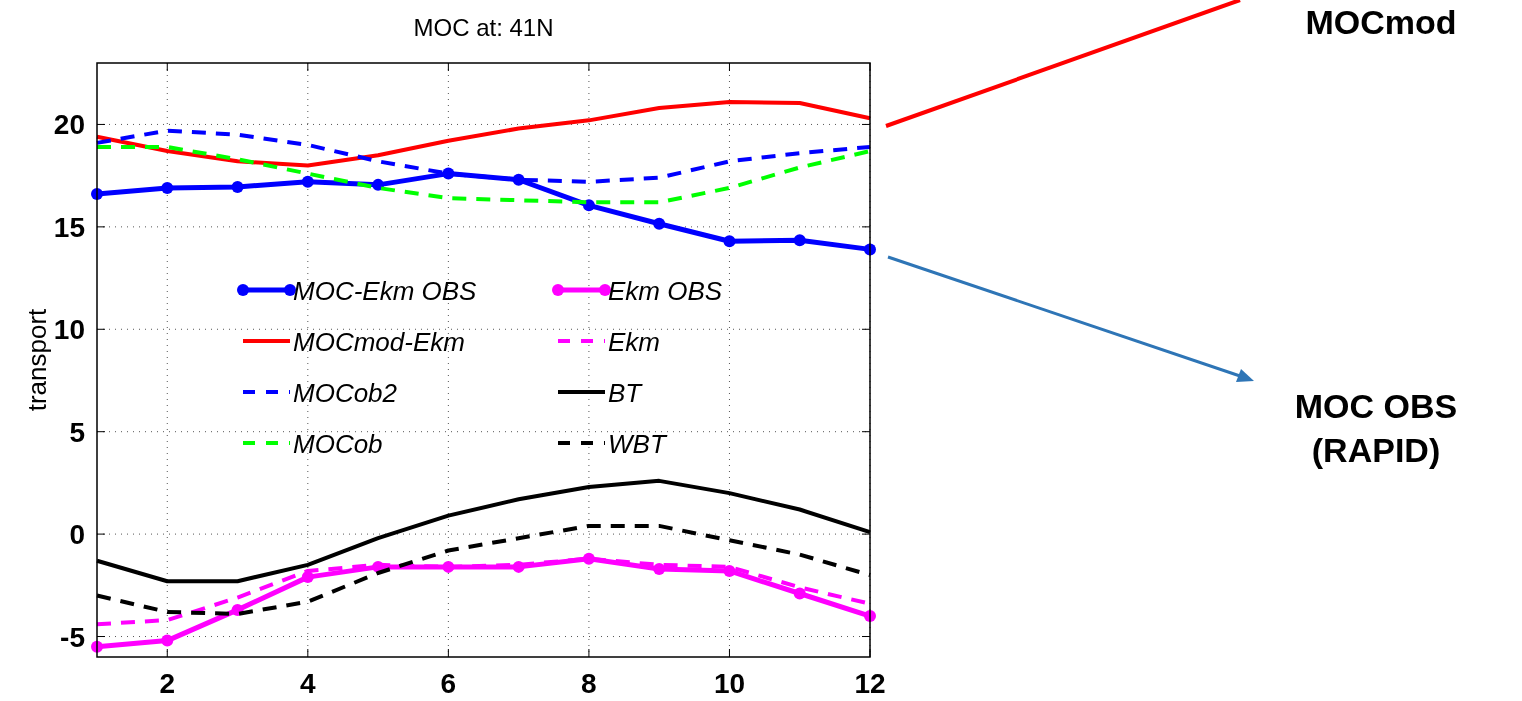  Describe the element at coordinates (69, 125) in the screenshot. I see `y-tick-label: 20` at that location.